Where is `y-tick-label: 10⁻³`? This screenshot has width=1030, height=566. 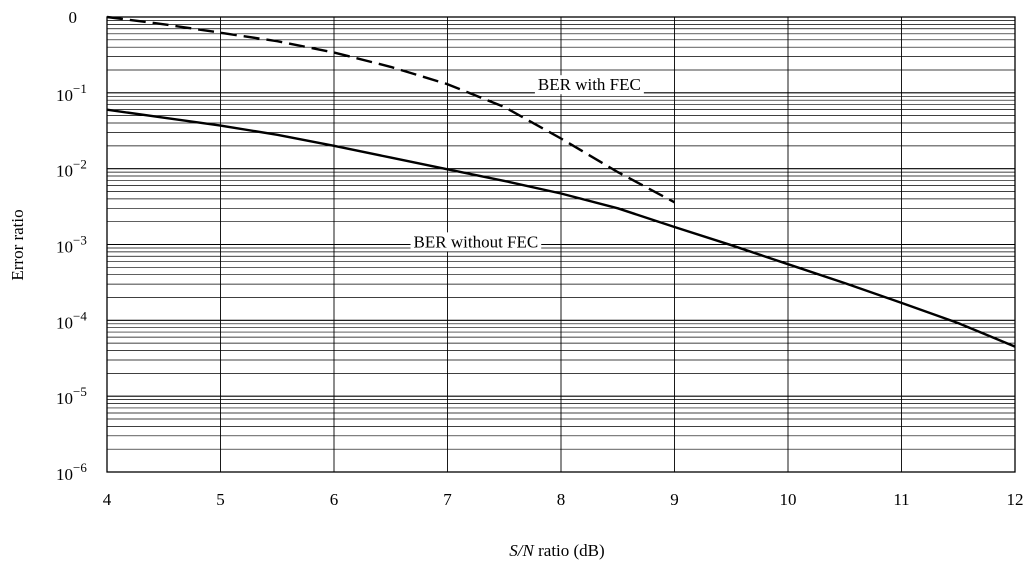 y-tick-label: 10⁻³ is located at coordinates (71, 245).